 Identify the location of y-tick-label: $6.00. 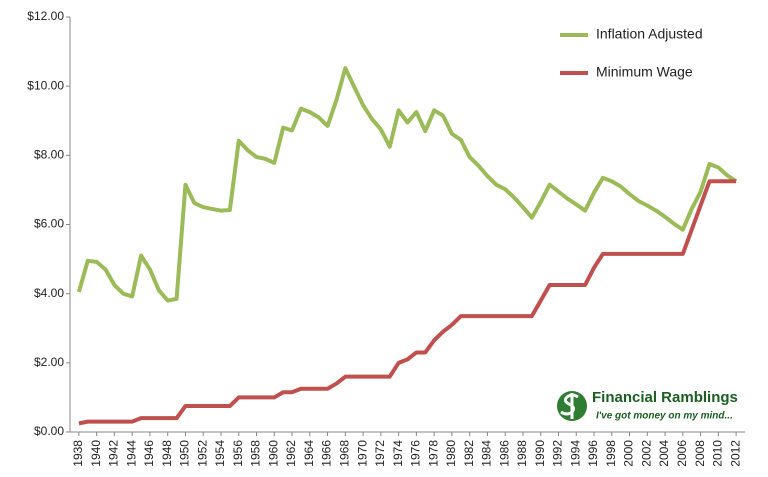
(49, 224).